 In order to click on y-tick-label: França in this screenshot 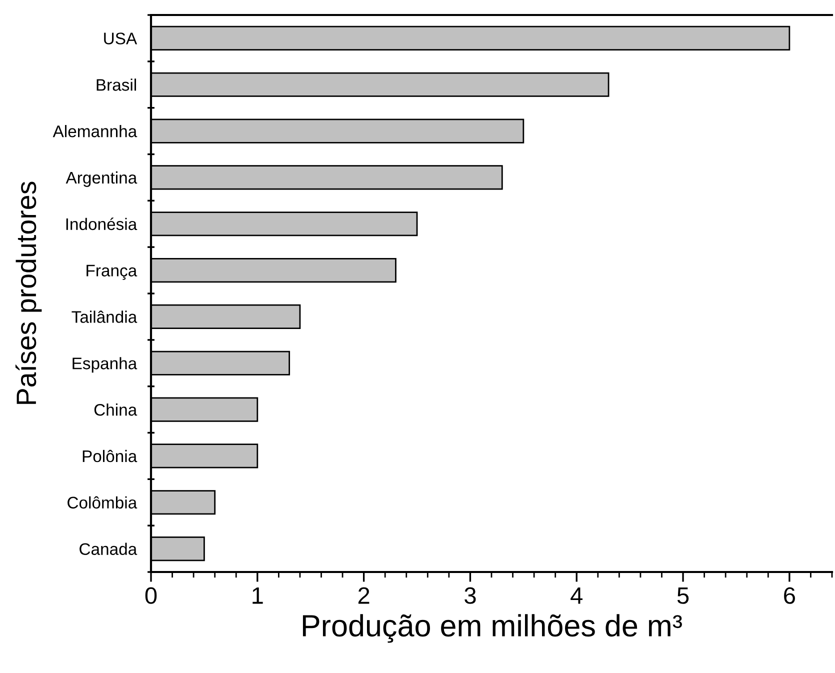, I will do `click(112, 272)`.